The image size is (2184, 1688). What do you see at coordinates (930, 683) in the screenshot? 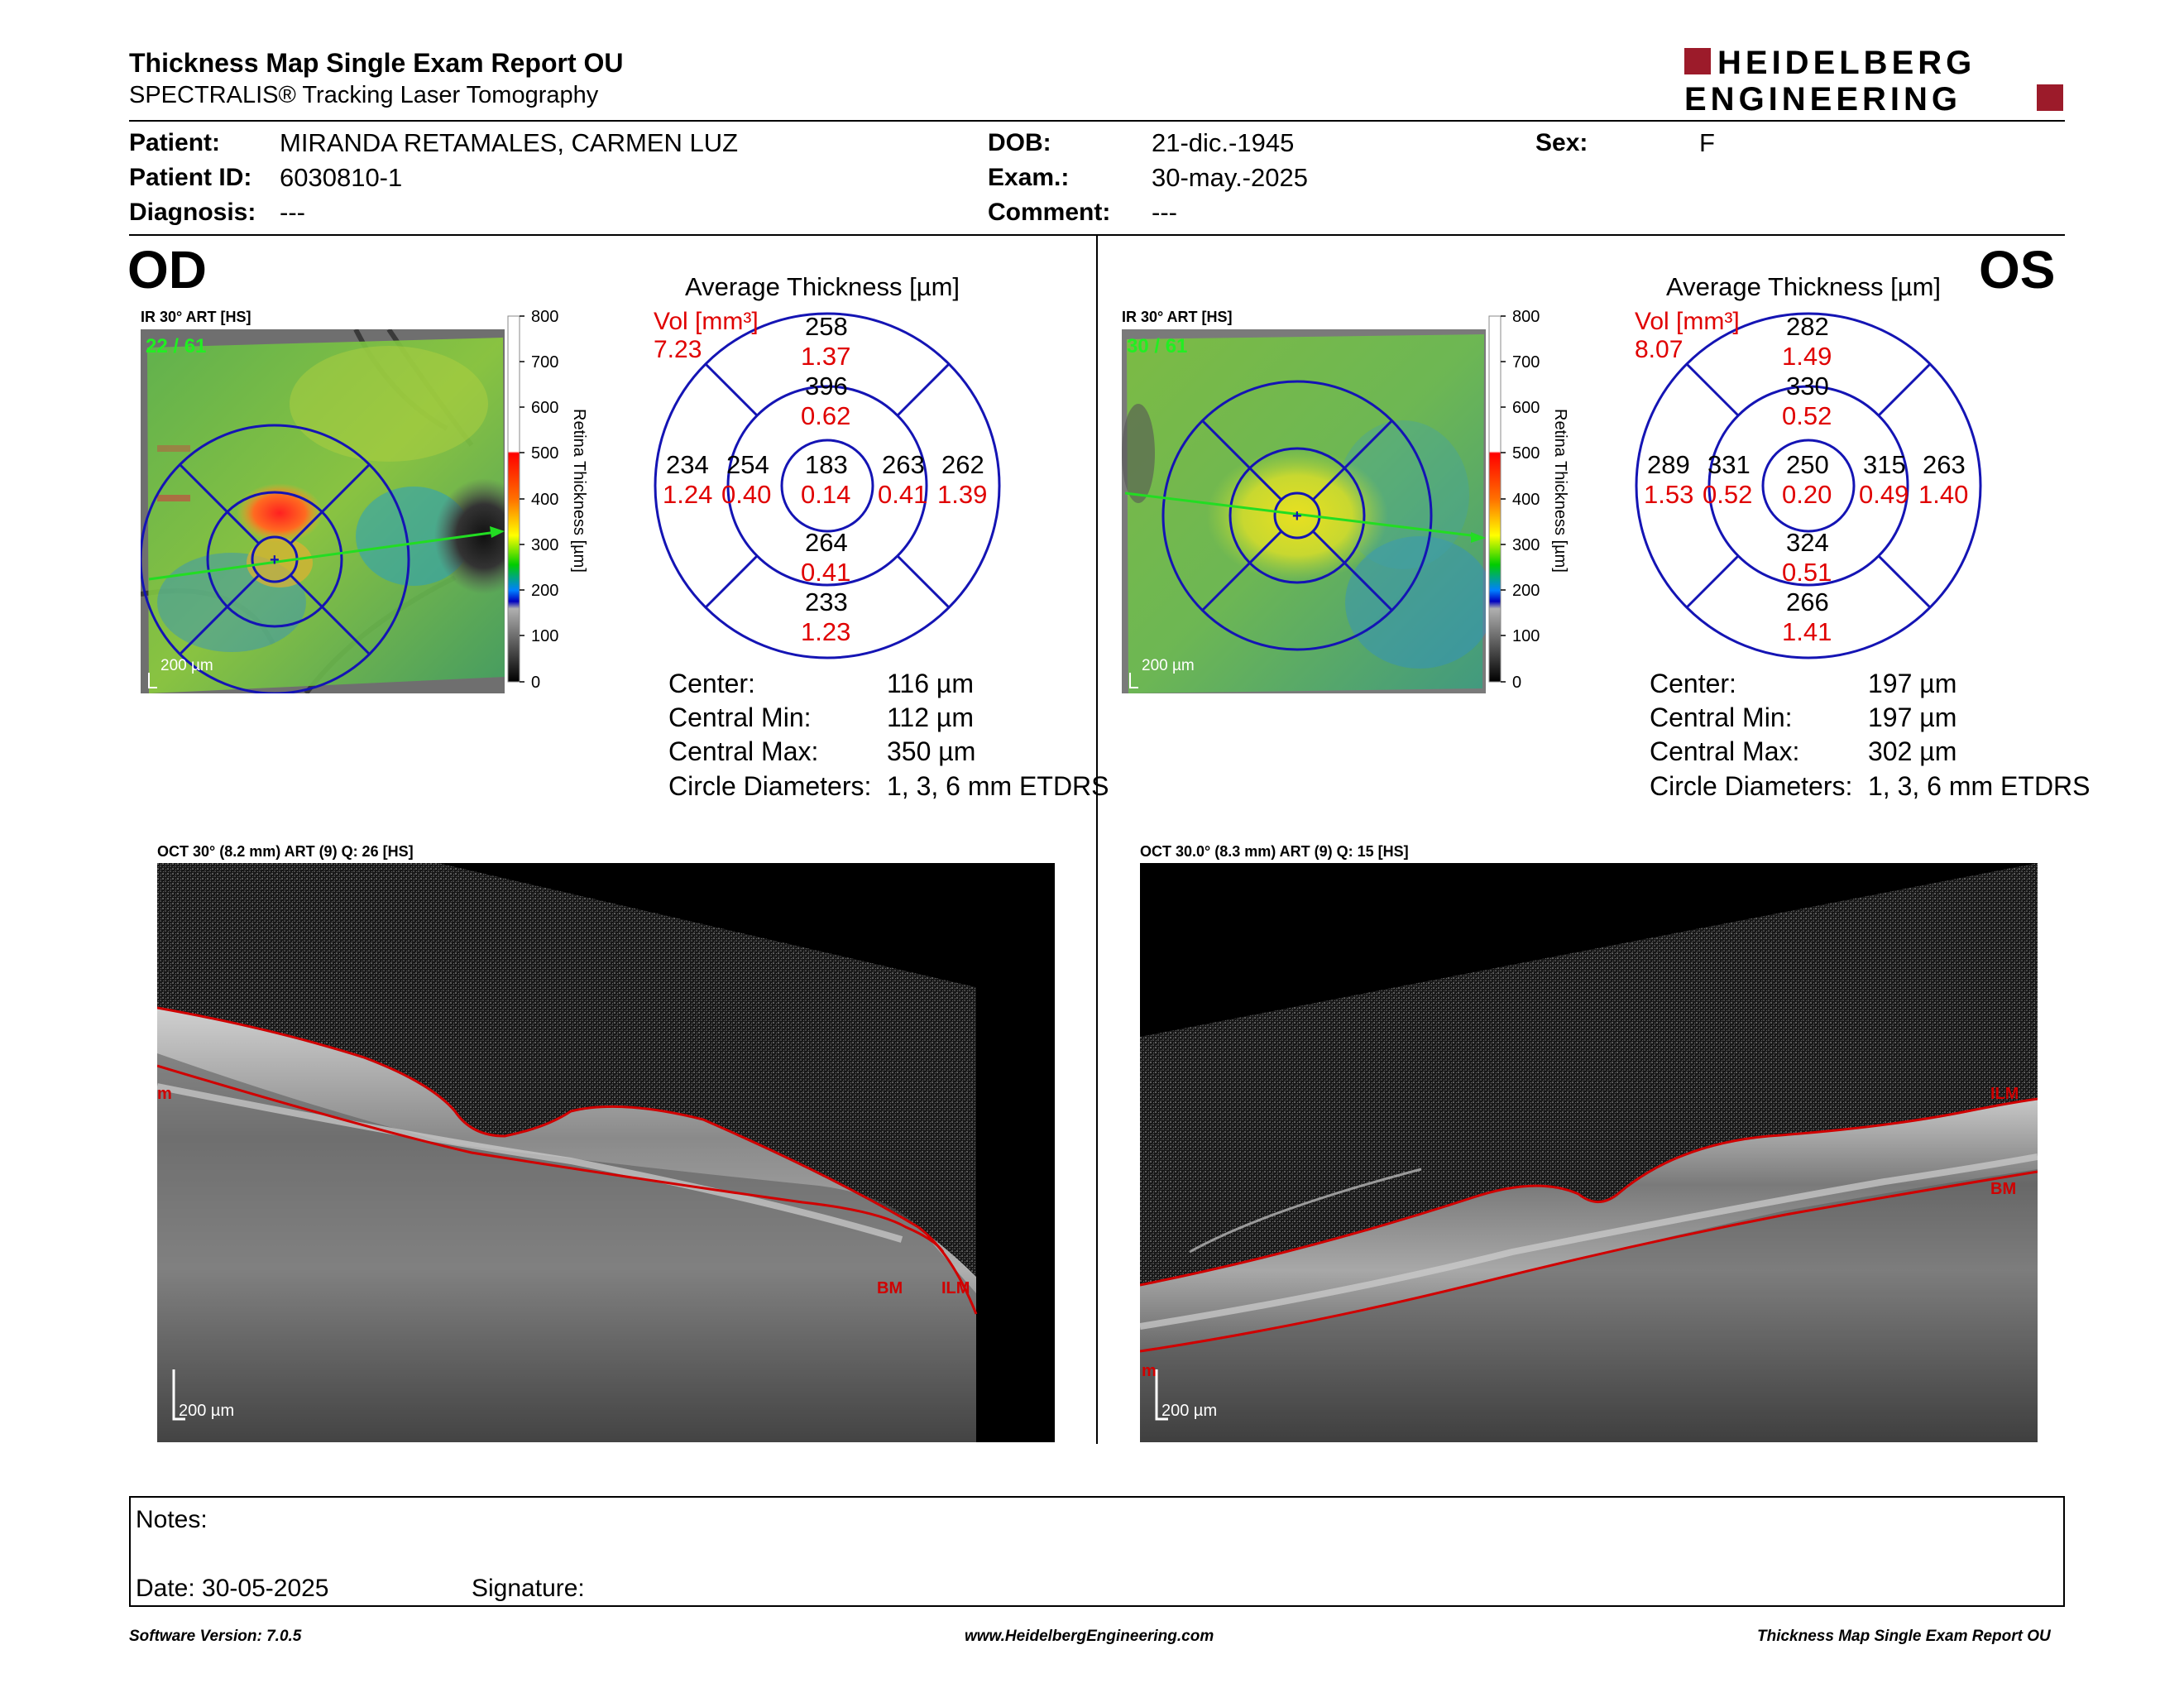
I see `od-center-value: 116 µm` at bounding box center [930, 683].